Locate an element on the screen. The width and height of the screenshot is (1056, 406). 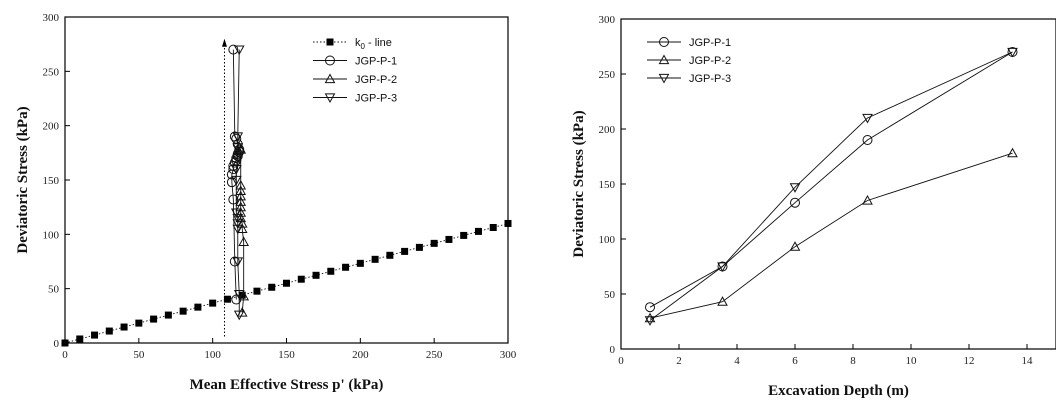
legend: k0 - line JGP-P-1 JGP-P-2 JGP-P-3 is located at coordinates (355, 71).